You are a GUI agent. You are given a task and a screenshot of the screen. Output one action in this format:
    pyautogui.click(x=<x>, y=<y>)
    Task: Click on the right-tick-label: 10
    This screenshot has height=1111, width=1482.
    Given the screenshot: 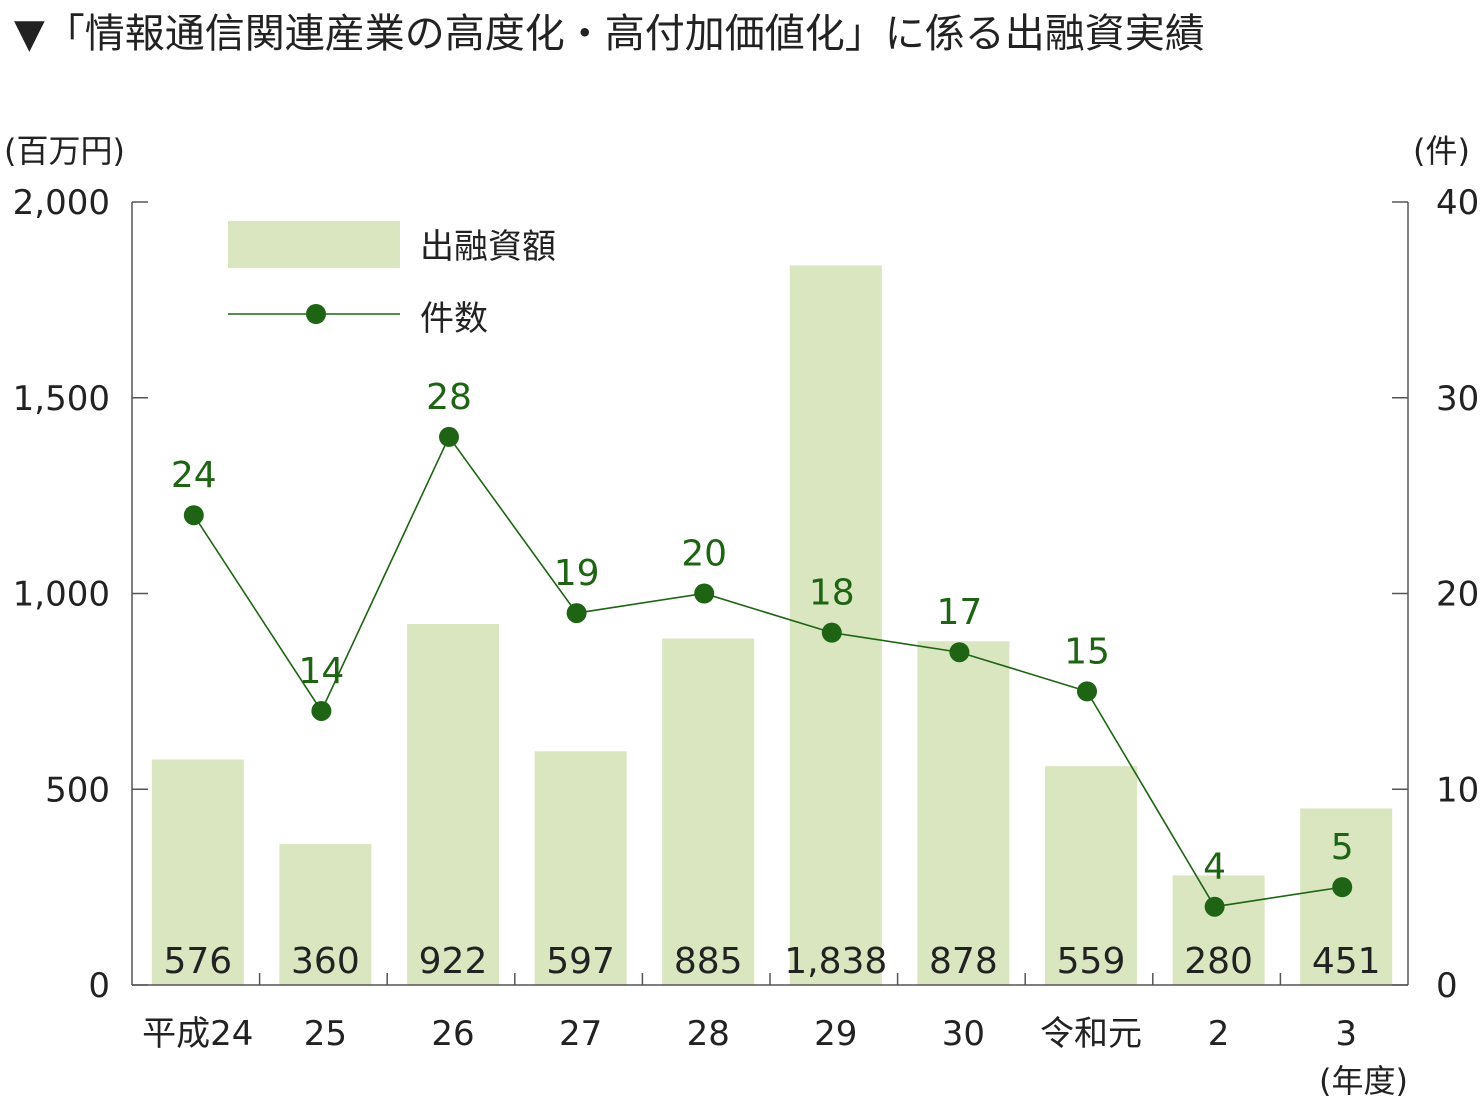 What is the action you would take?
    pyautogui.click(x=1457, y=790)
    